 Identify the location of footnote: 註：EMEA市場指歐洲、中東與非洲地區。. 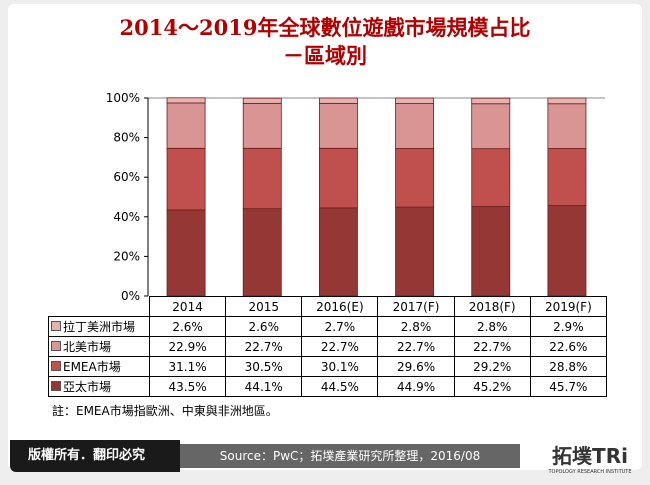
(165, 411).